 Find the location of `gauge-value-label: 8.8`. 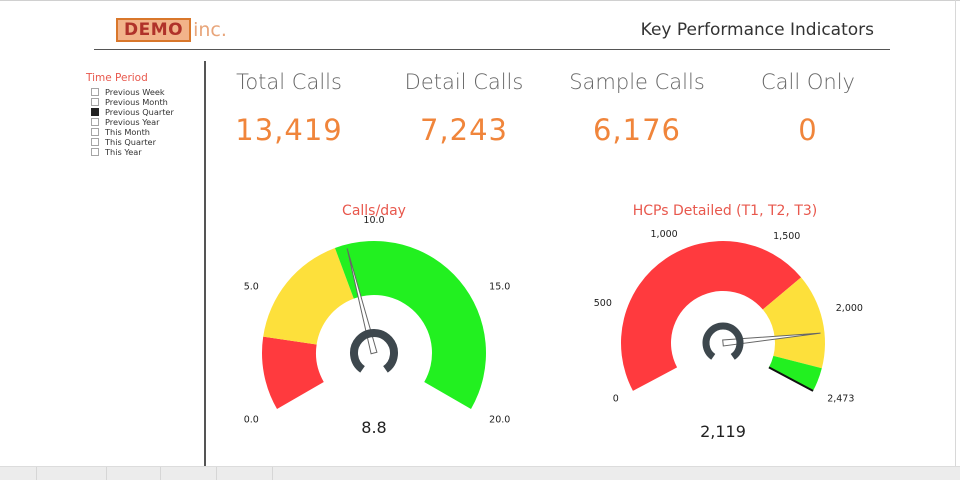

gauge-value-label: 8.8 is located at coordinates (373, 427).